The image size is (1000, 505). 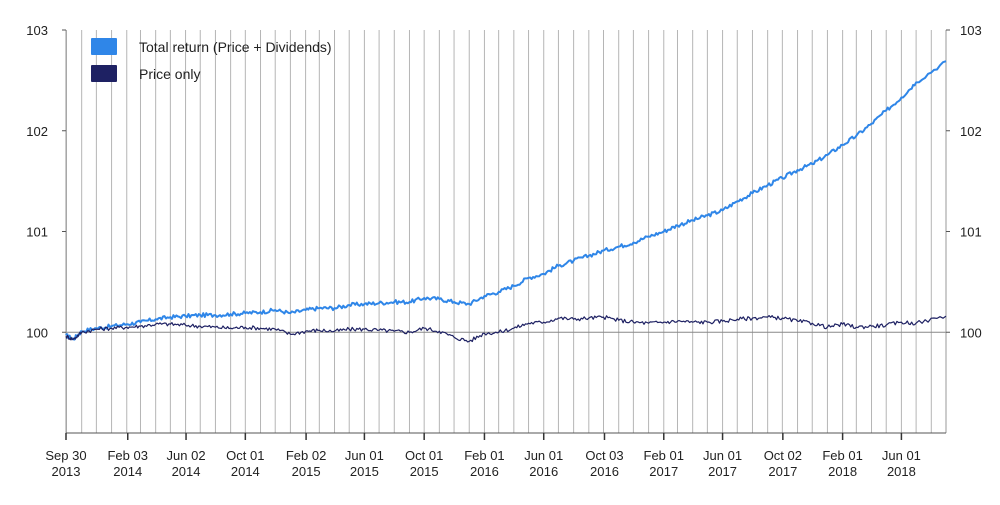 What do you see at coordinates (971, 131) in the screenshot?
I see `y-tick-label-right: 102` at bounding box center [971, 131].